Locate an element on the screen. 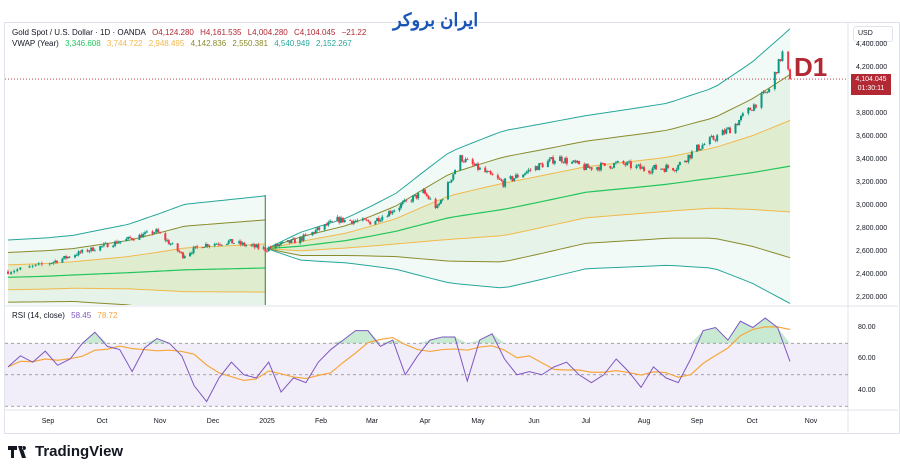  vwap-upper3-value: 4,540.949 is located at coordinates (292, 43).